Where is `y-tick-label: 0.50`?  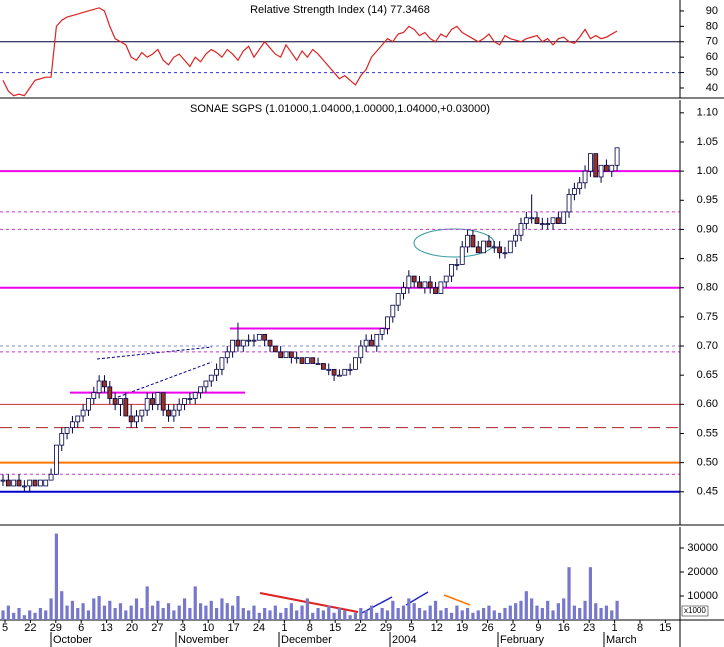
y-tick-label: 0.50 is located at coordinates (707, 463).